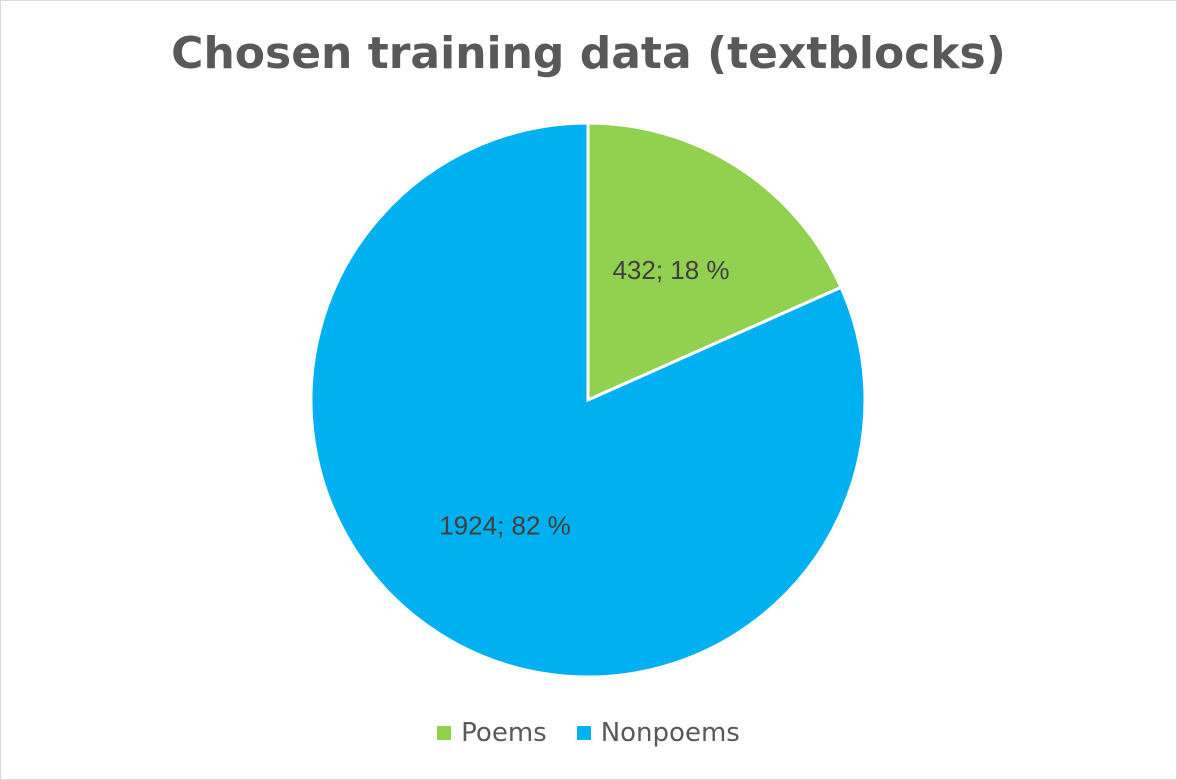 Image resolution: width=1177 pixels, height=780 pixels. What do you see at coordinates (444, 733) in the screenshot?
I see `legend-swatch-poems` at bounding box center [444, 733].